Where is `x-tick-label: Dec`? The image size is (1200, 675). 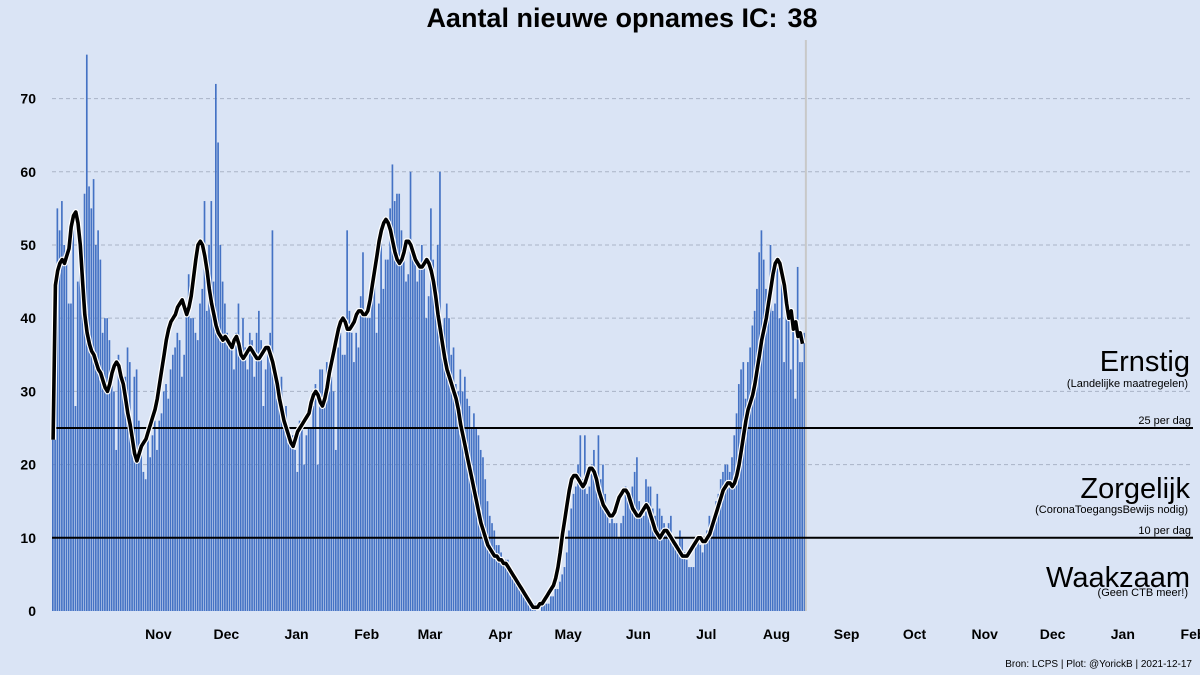 x-tick-label: Dec is located at coordinates (1053, 634).